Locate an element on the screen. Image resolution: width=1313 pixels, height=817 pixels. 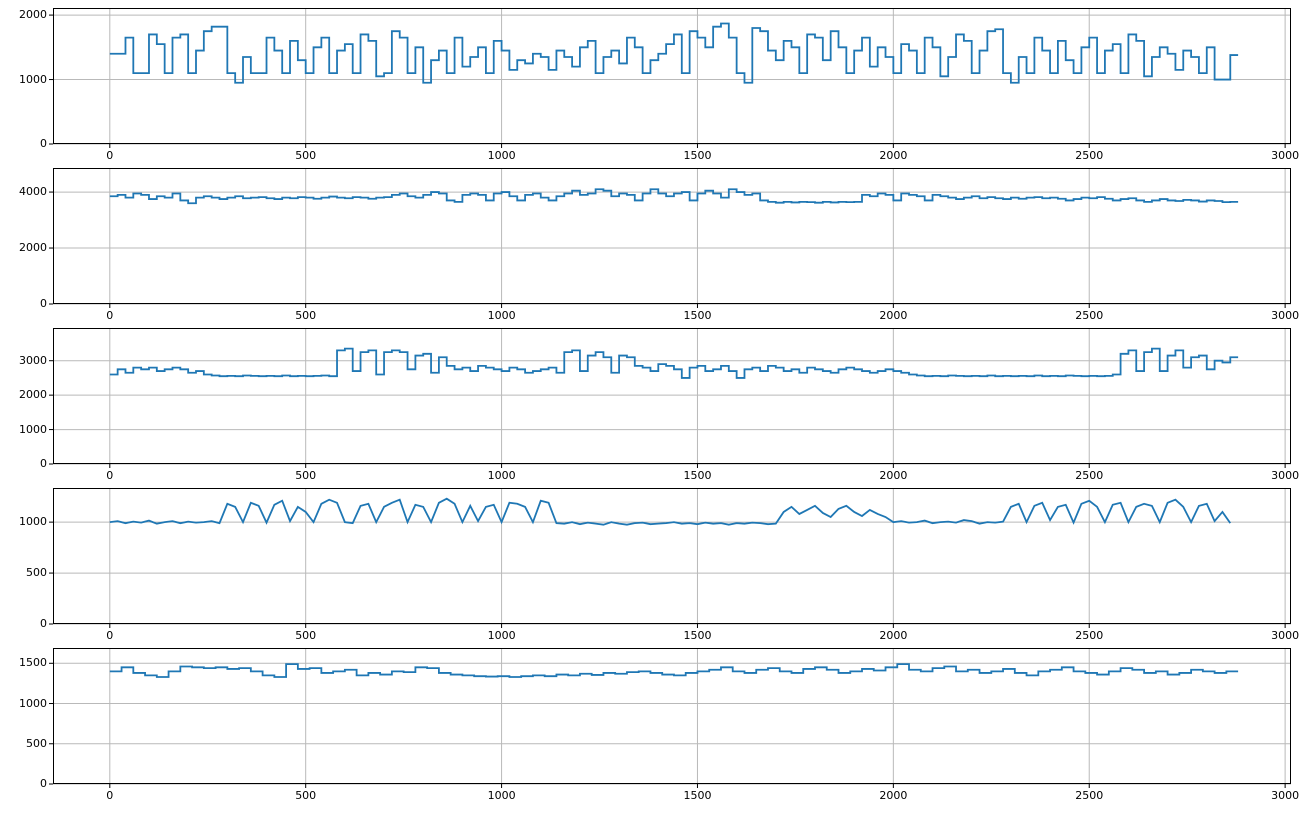
y-tick-label: 4000 is located at coordinates (33, 192).